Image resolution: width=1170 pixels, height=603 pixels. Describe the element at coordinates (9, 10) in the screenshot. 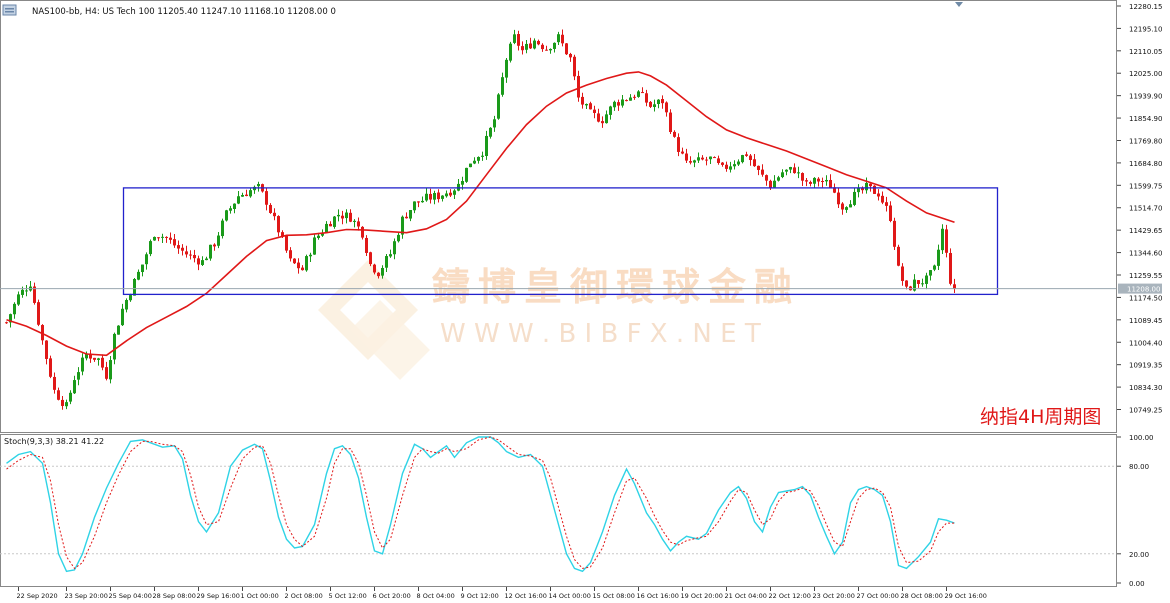

I see `window-menu-icon` at that location.